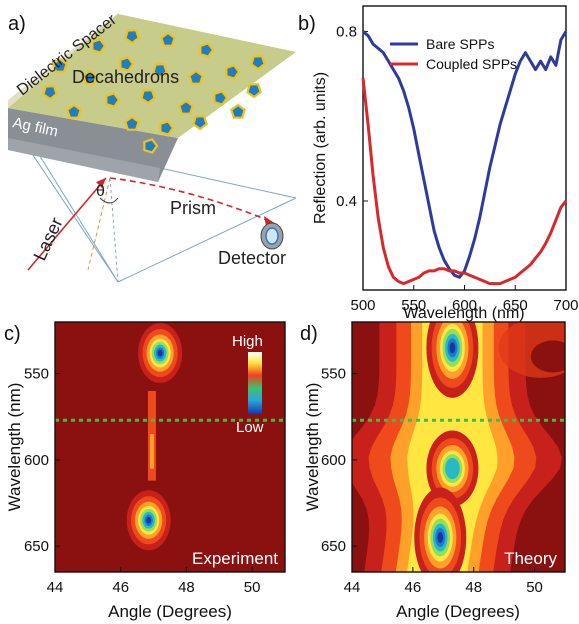 Image resolution: width=579 pixels, height=624 pixels. What do you see at coordinates (247, 341) in the screenshot?
I see `colorbar-high-label: High` at bounding box center [247, 341].